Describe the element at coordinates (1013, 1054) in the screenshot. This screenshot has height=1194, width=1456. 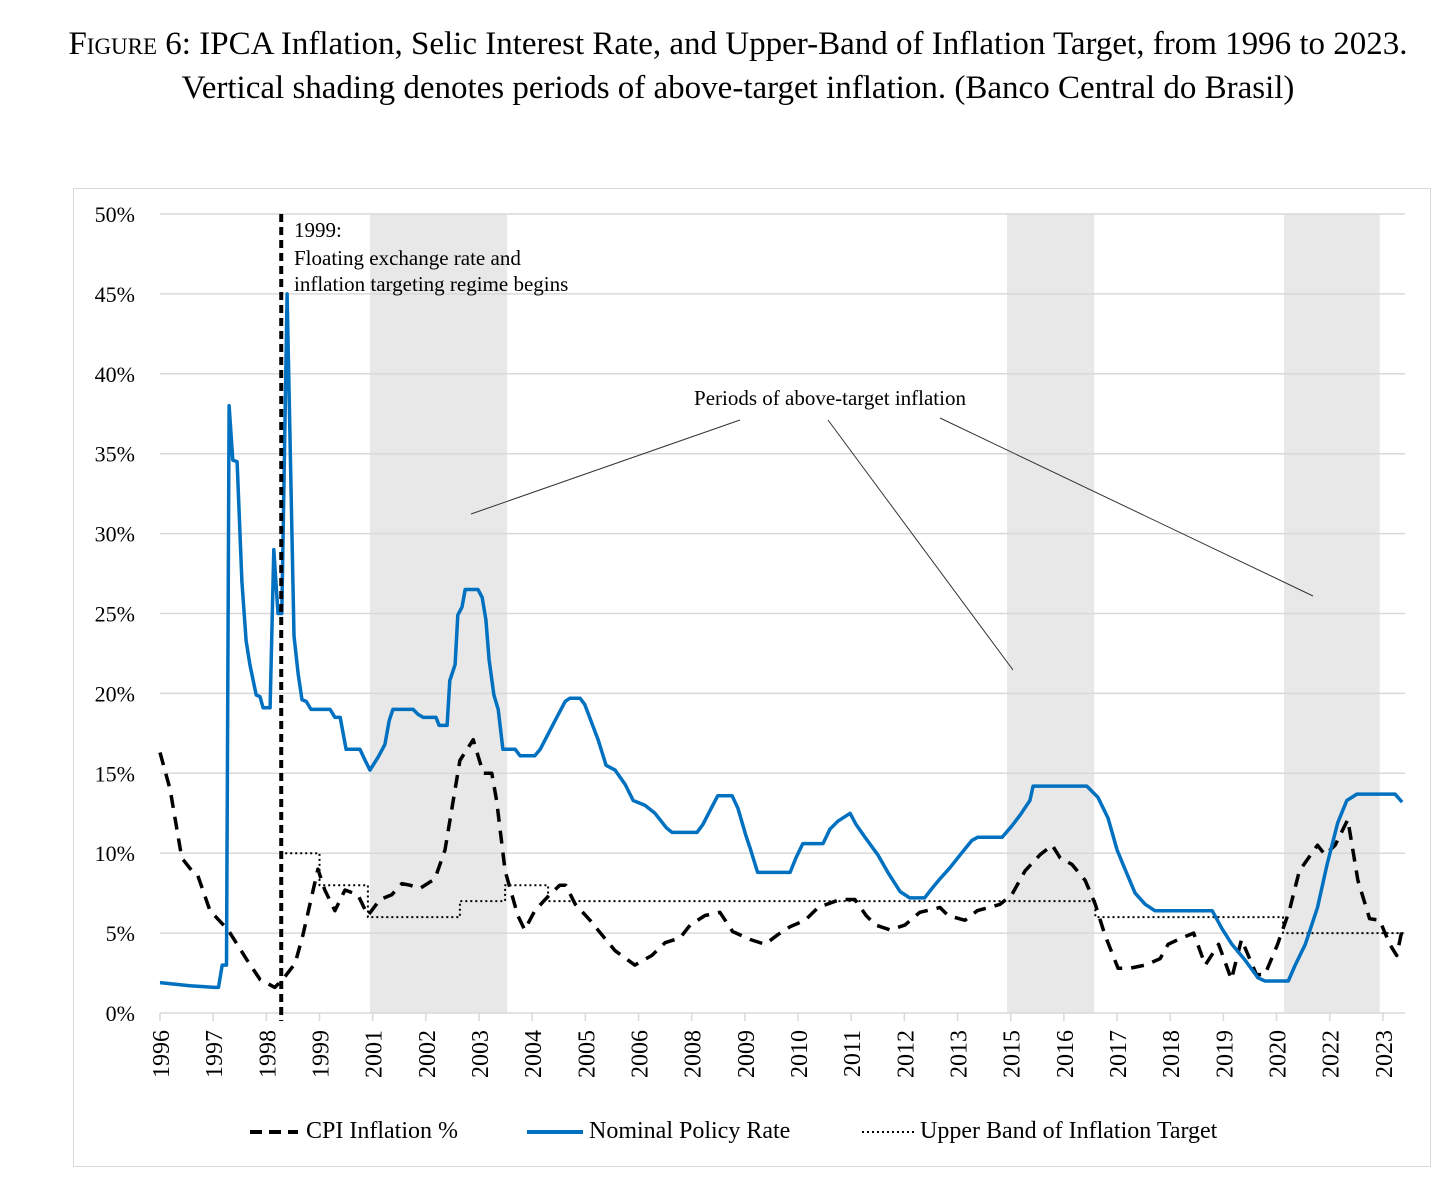
I see `x-tick-label: 2015` at that location.